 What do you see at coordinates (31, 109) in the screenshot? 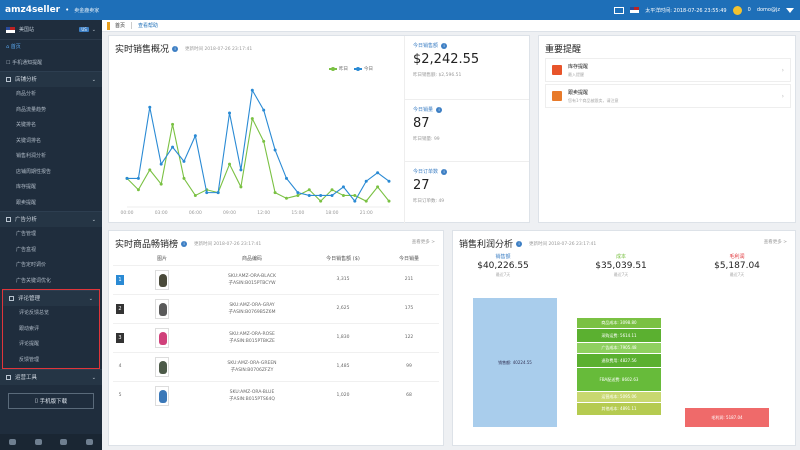
I see `sidebar-item: 商品流量趋势` at bounding box center [31, 109].